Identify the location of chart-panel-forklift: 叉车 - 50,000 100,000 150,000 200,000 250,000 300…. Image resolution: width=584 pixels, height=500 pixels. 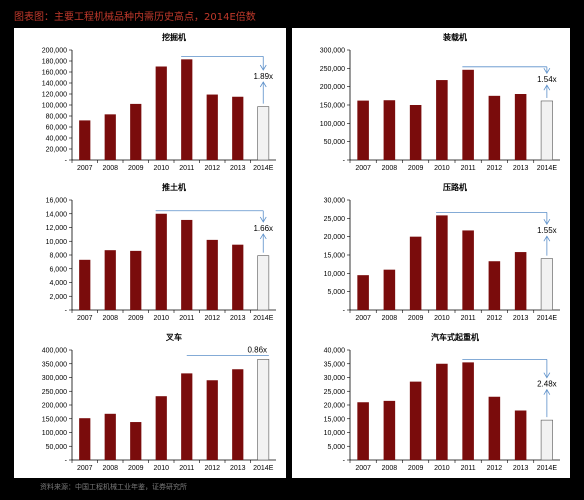
(150, 403).